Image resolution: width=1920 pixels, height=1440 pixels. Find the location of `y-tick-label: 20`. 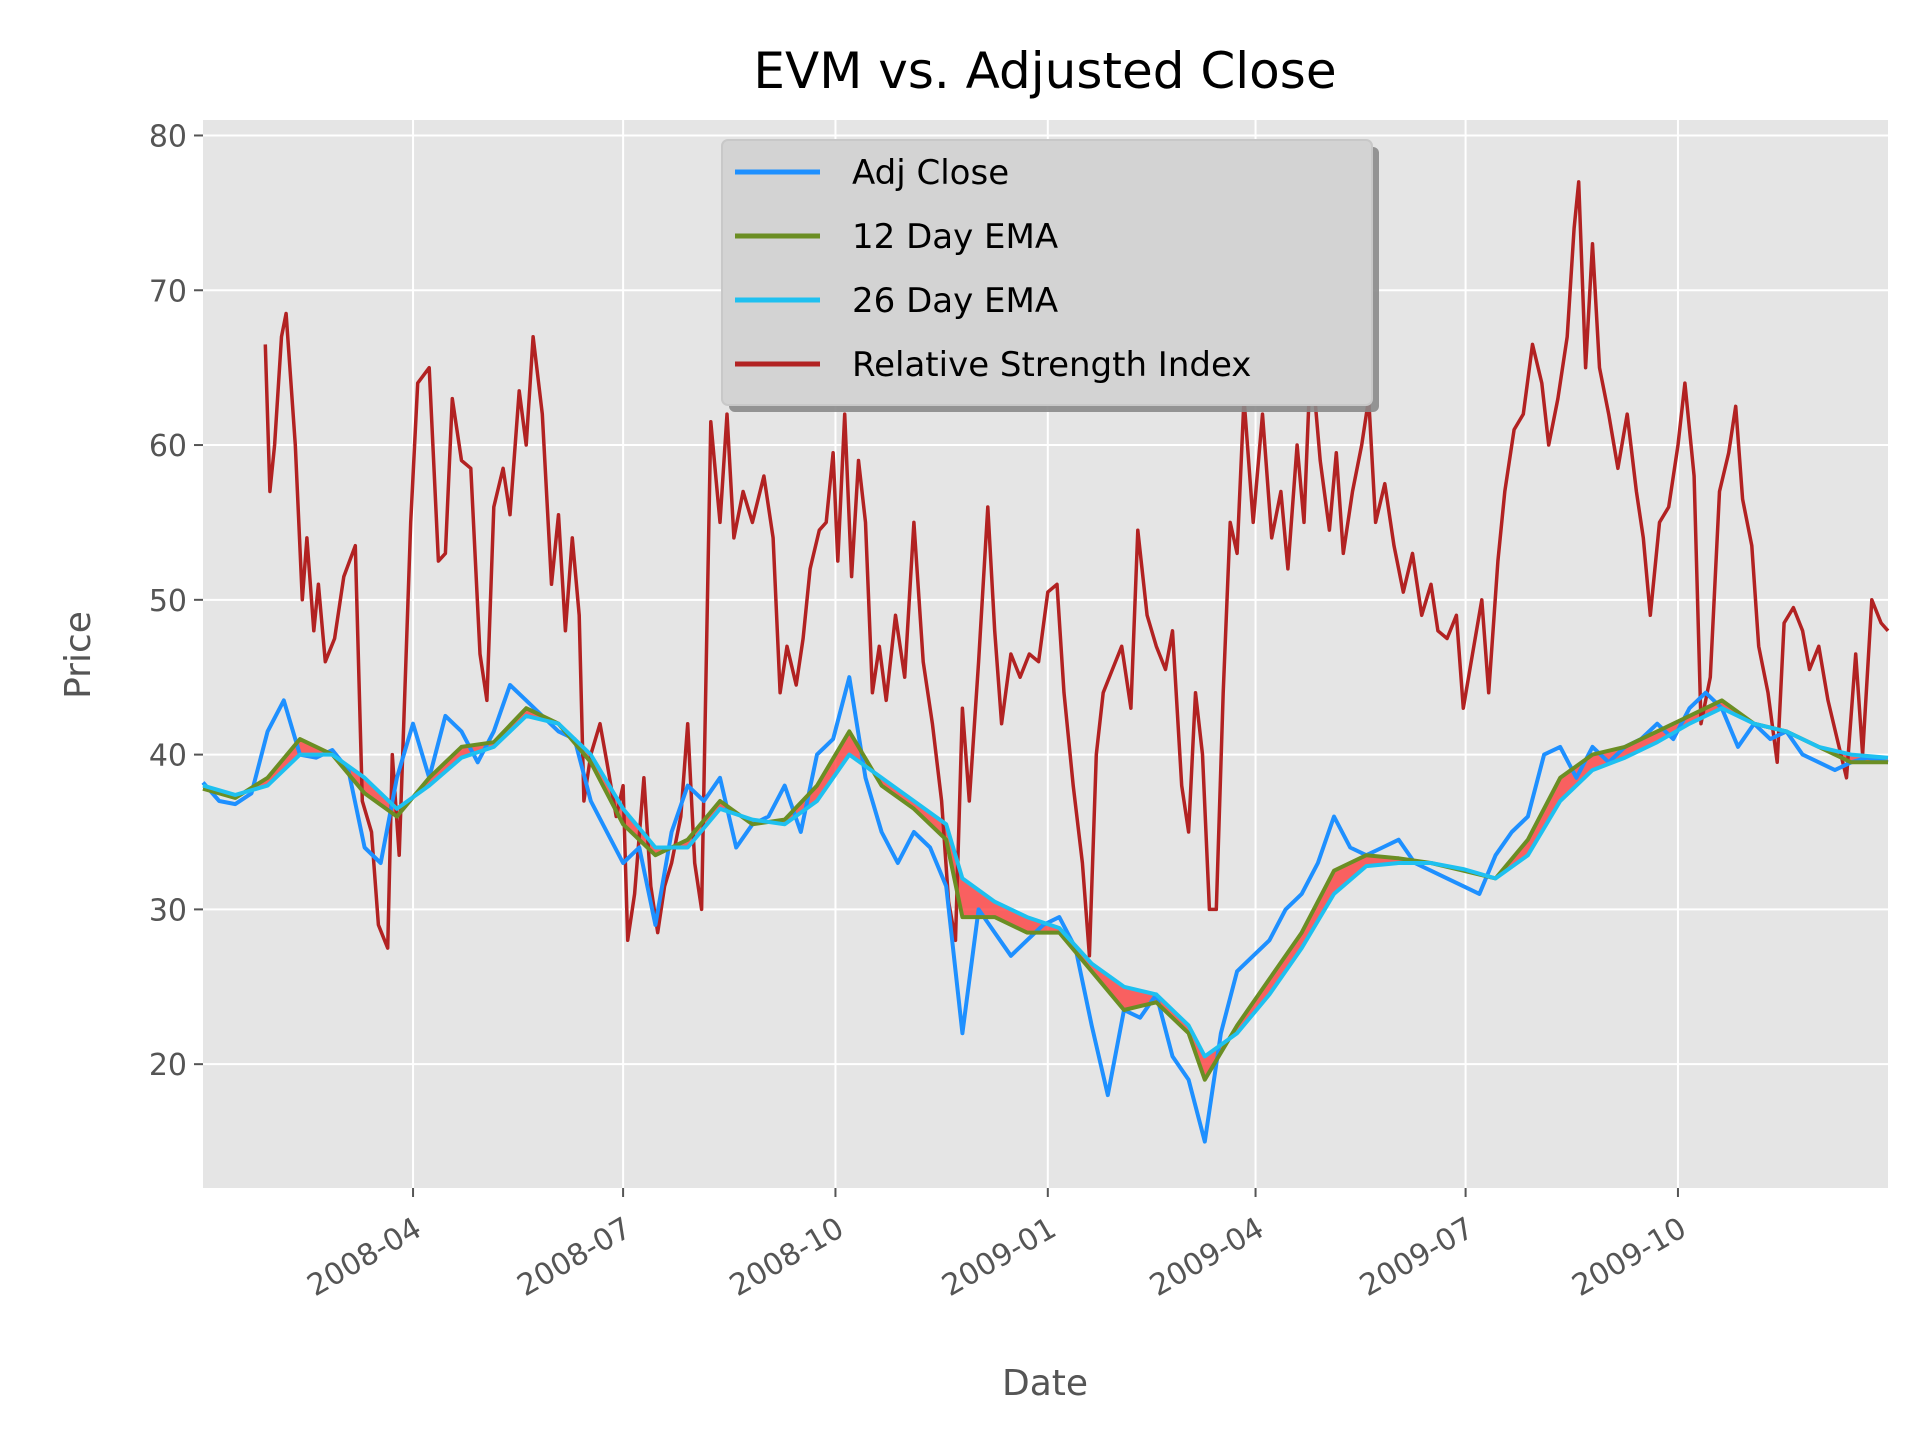

y-tick-label: 20 is located at coordinates (168, 1065).